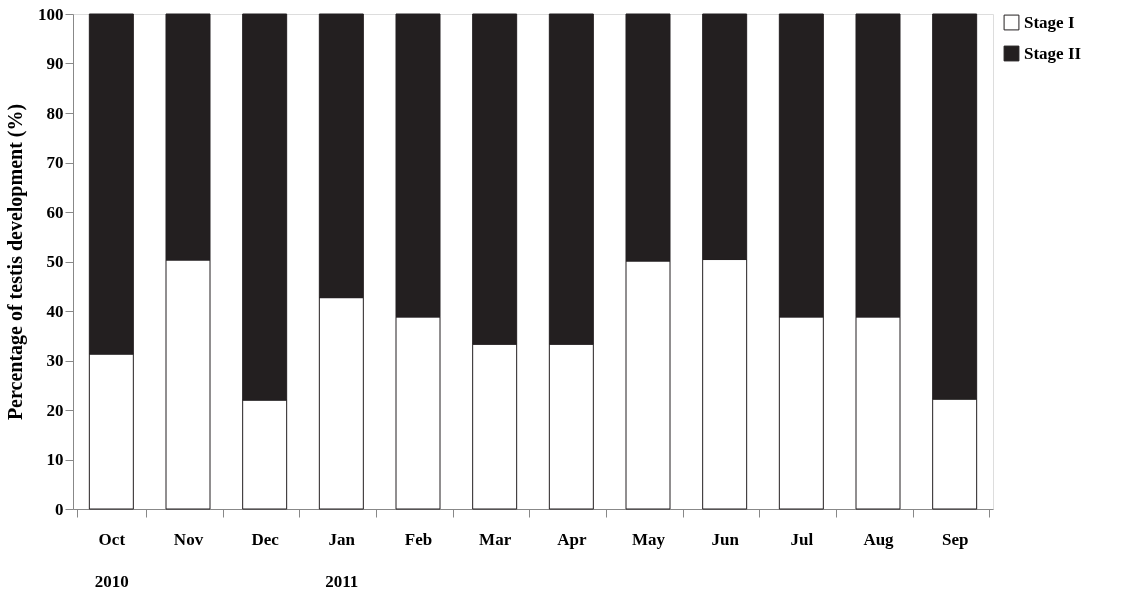 This screenshot has width=1136, height=607. What do you see at coordinates (59, 509) in the screenshot?
I see `y-tick-label: 0` at bounding box center [59, 509].